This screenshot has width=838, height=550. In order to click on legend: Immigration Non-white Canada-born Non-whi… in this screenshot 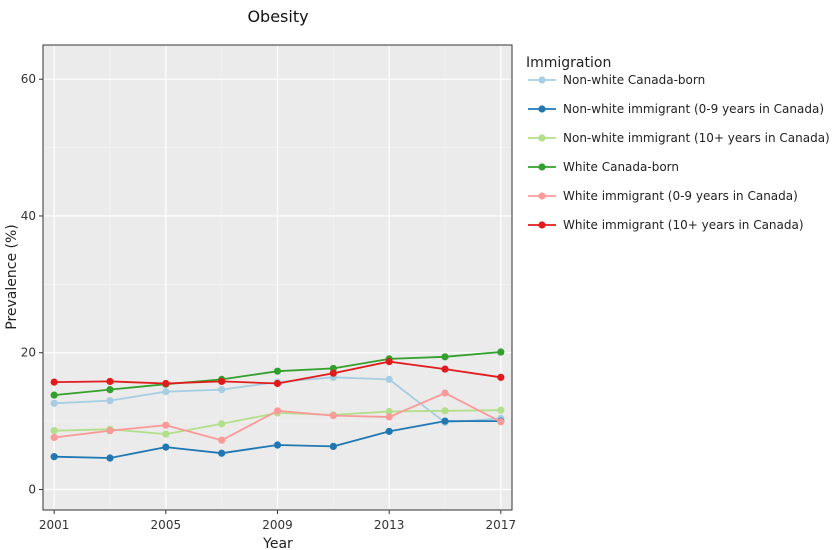, I will do `click(678, 143)`.